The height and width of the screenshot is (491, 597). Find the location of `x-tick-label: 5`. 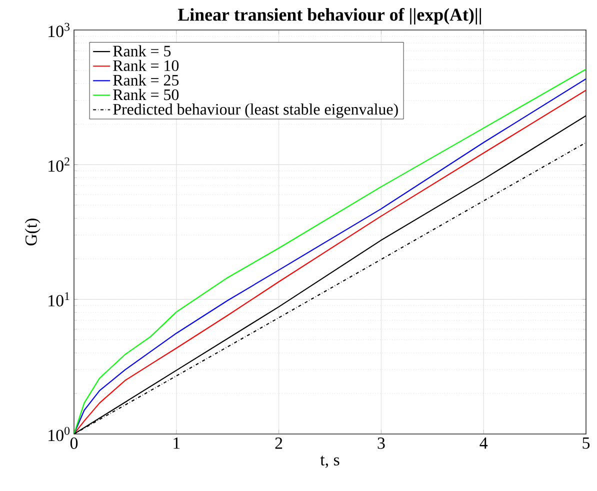

x-tick-label: 5 is located at coordinates (586, 443).